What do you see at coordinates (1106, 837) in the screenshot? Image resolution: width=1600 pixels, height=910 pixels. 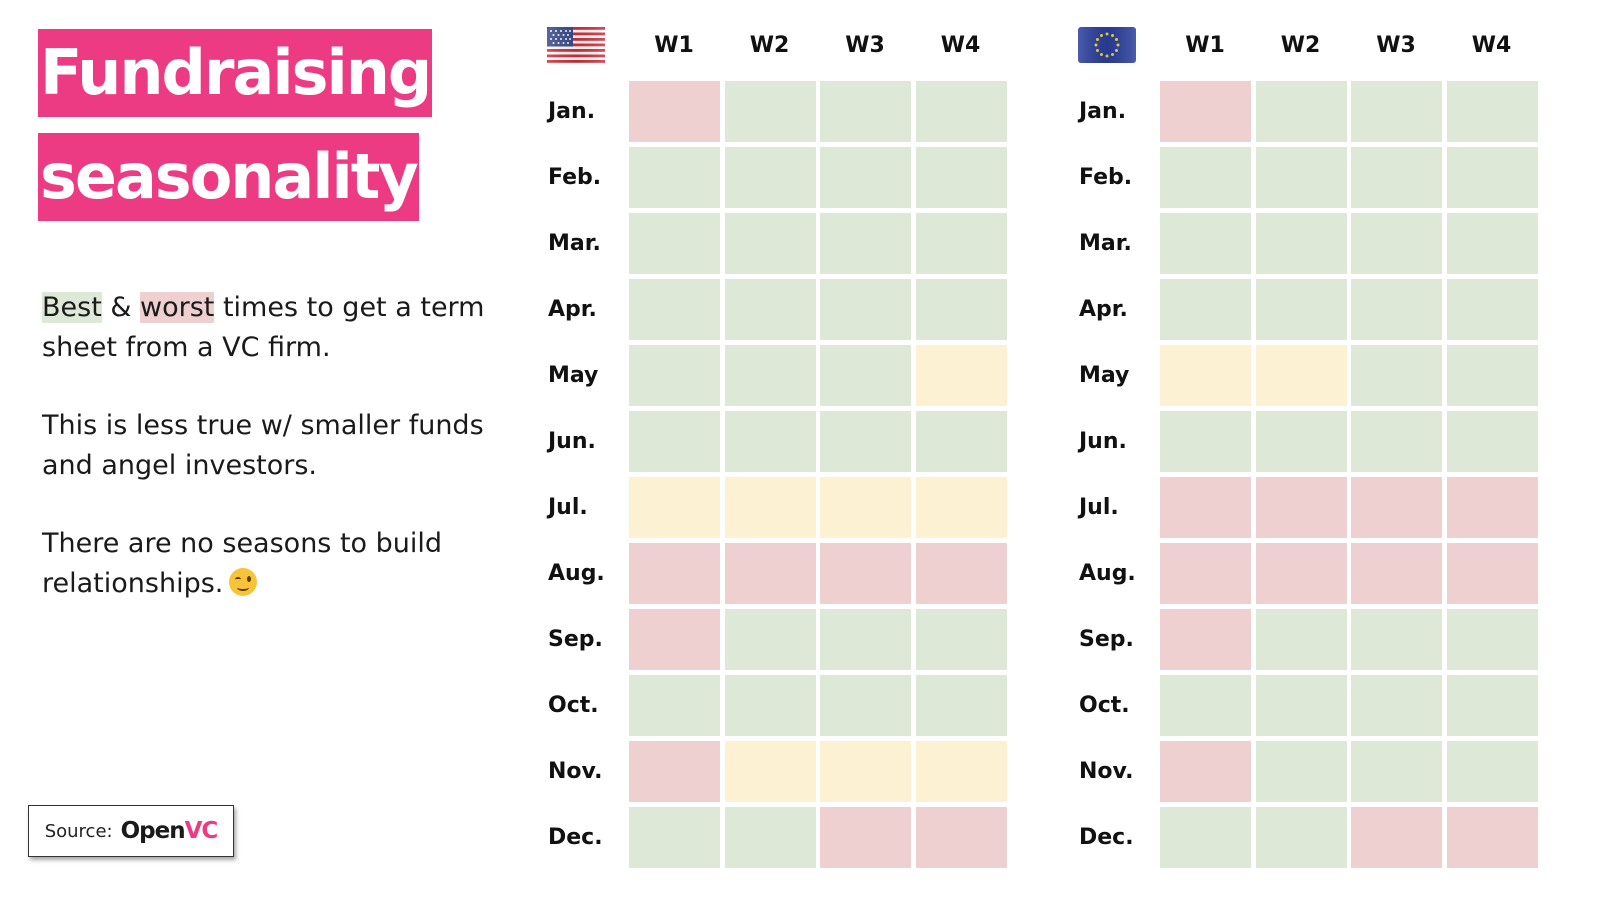 I see `eu-row-label: Dec.` at bounding box center [1106, 837].